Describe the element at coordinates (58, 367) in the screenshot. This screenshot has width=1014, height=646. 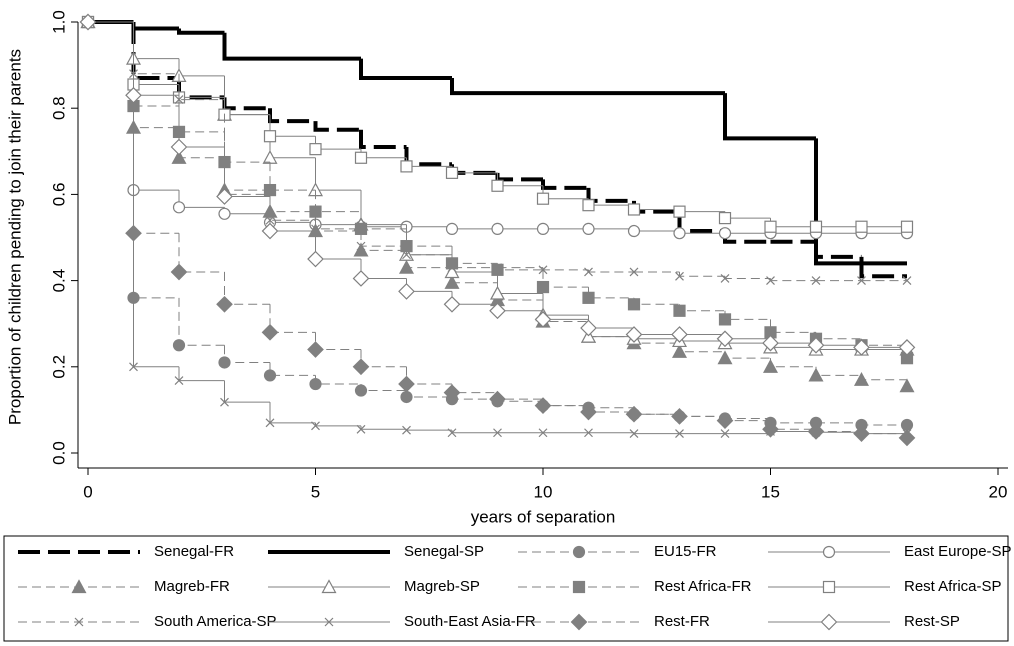
I see `y-tick-label: 0.2` at that location.